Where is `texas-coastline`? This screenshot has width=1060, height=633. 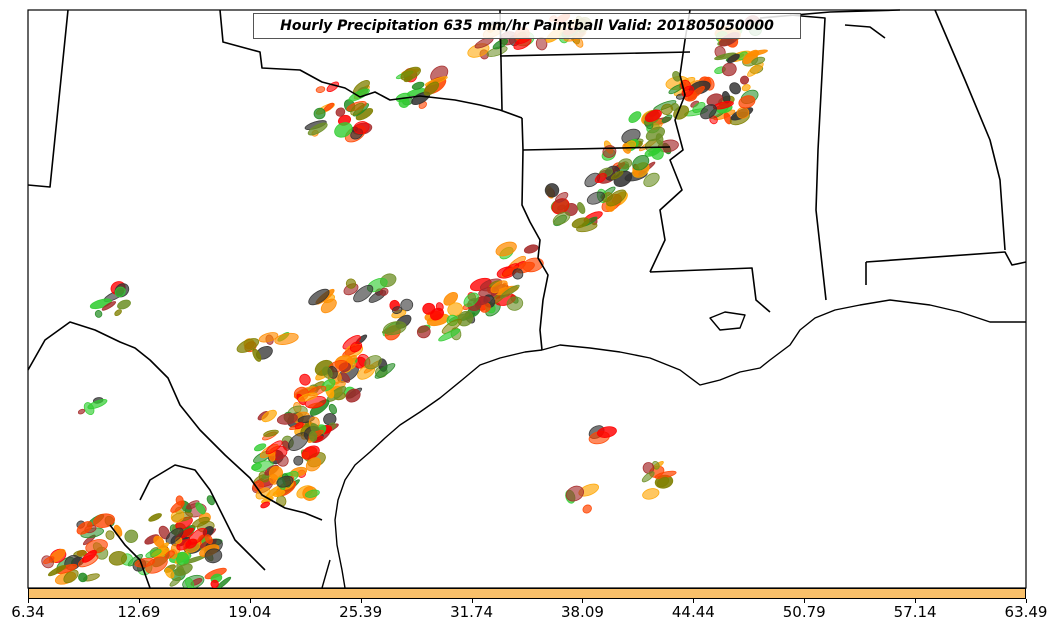 texas-coastline is located at coordinates (438, 469).